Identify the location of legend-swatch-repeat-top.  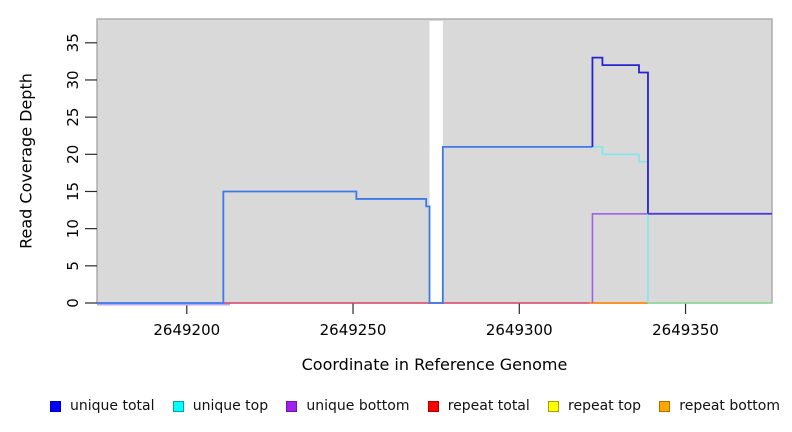
(554, 406).